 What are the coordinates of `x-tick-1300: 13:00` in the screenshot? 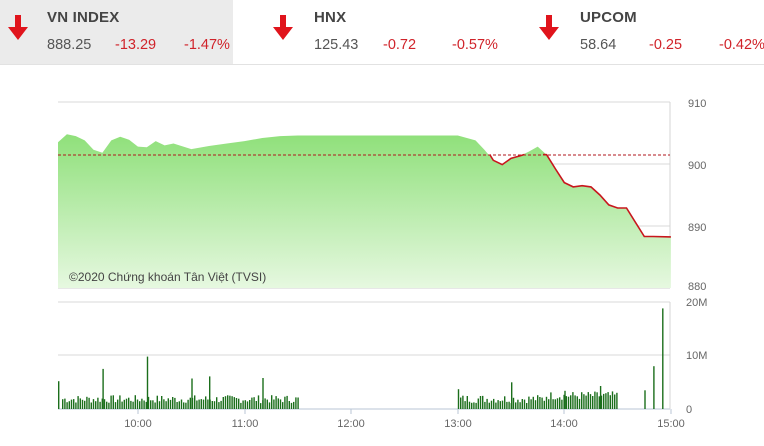 It's located at (458, 424).